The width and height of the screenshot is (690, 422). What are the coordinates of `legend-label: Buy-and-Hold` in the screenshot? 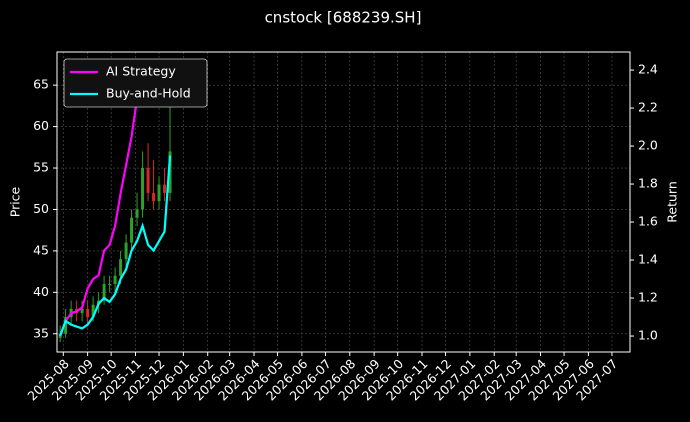 It's located at (148, 93).